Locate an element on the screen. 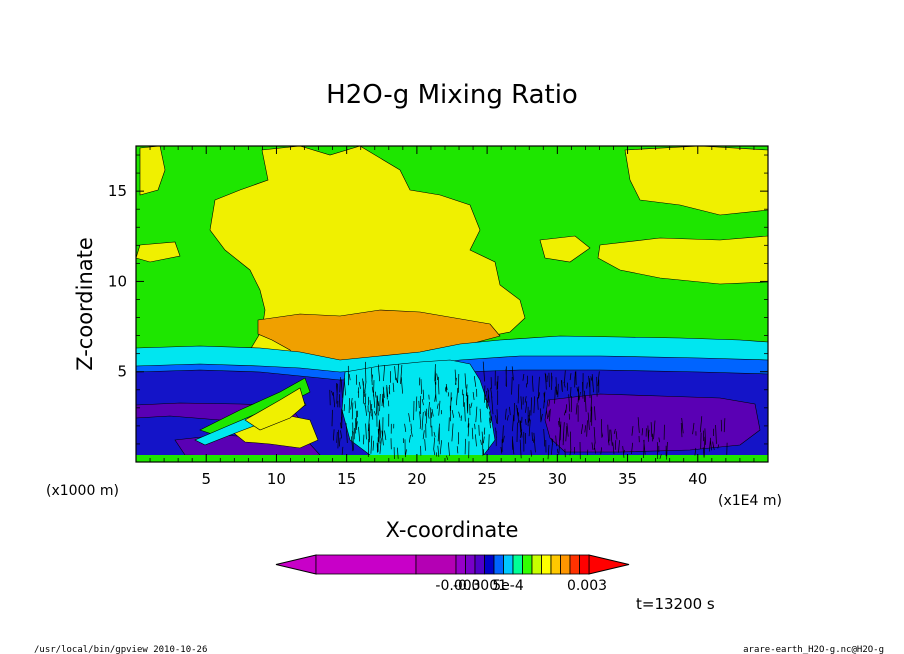  contour-band-inflow-yellow is located at coordinates (275, 409).